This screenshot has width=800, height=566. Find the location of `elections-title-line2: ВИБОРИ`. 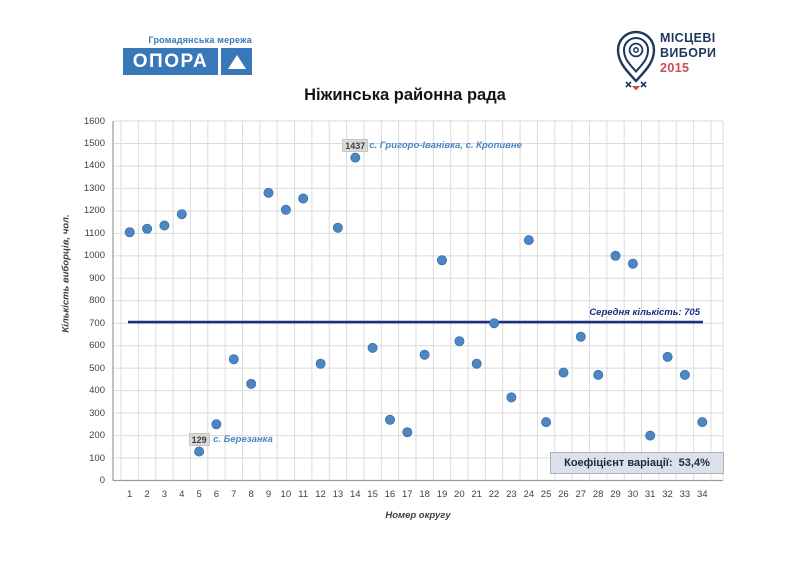

elections-title-line2: ВИБОРИ is located at coordinates (688, 53).